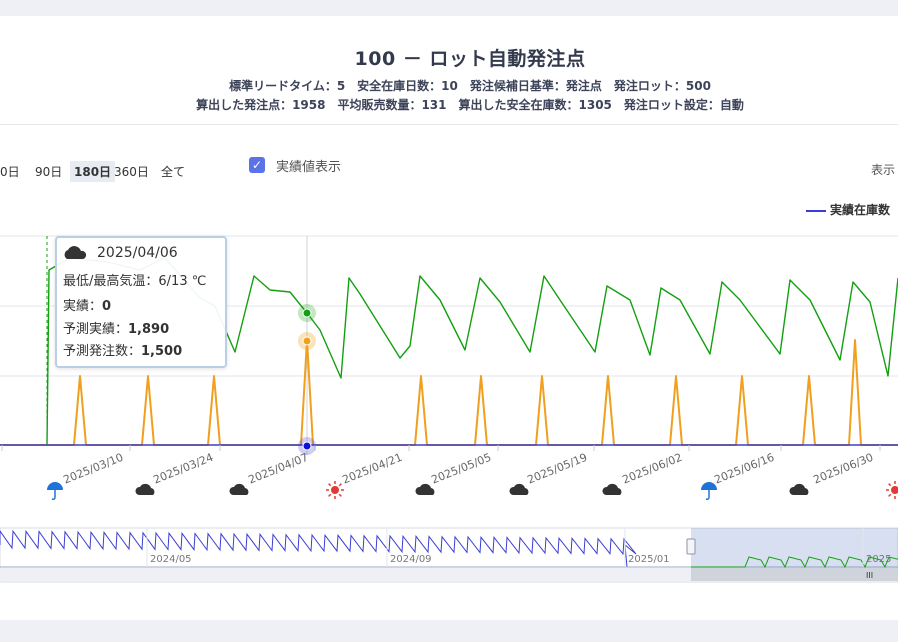 The image size is (898, 642). Describe the element at coordinates (93, 469) in the screenshot. I see `x-tick-label: 2025/03/10` at that location.